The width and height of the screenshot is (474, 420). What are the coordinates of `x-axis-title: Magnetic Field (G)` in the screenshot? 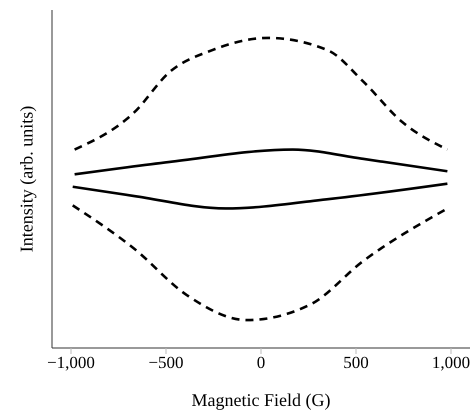 It's located at (261, 400).